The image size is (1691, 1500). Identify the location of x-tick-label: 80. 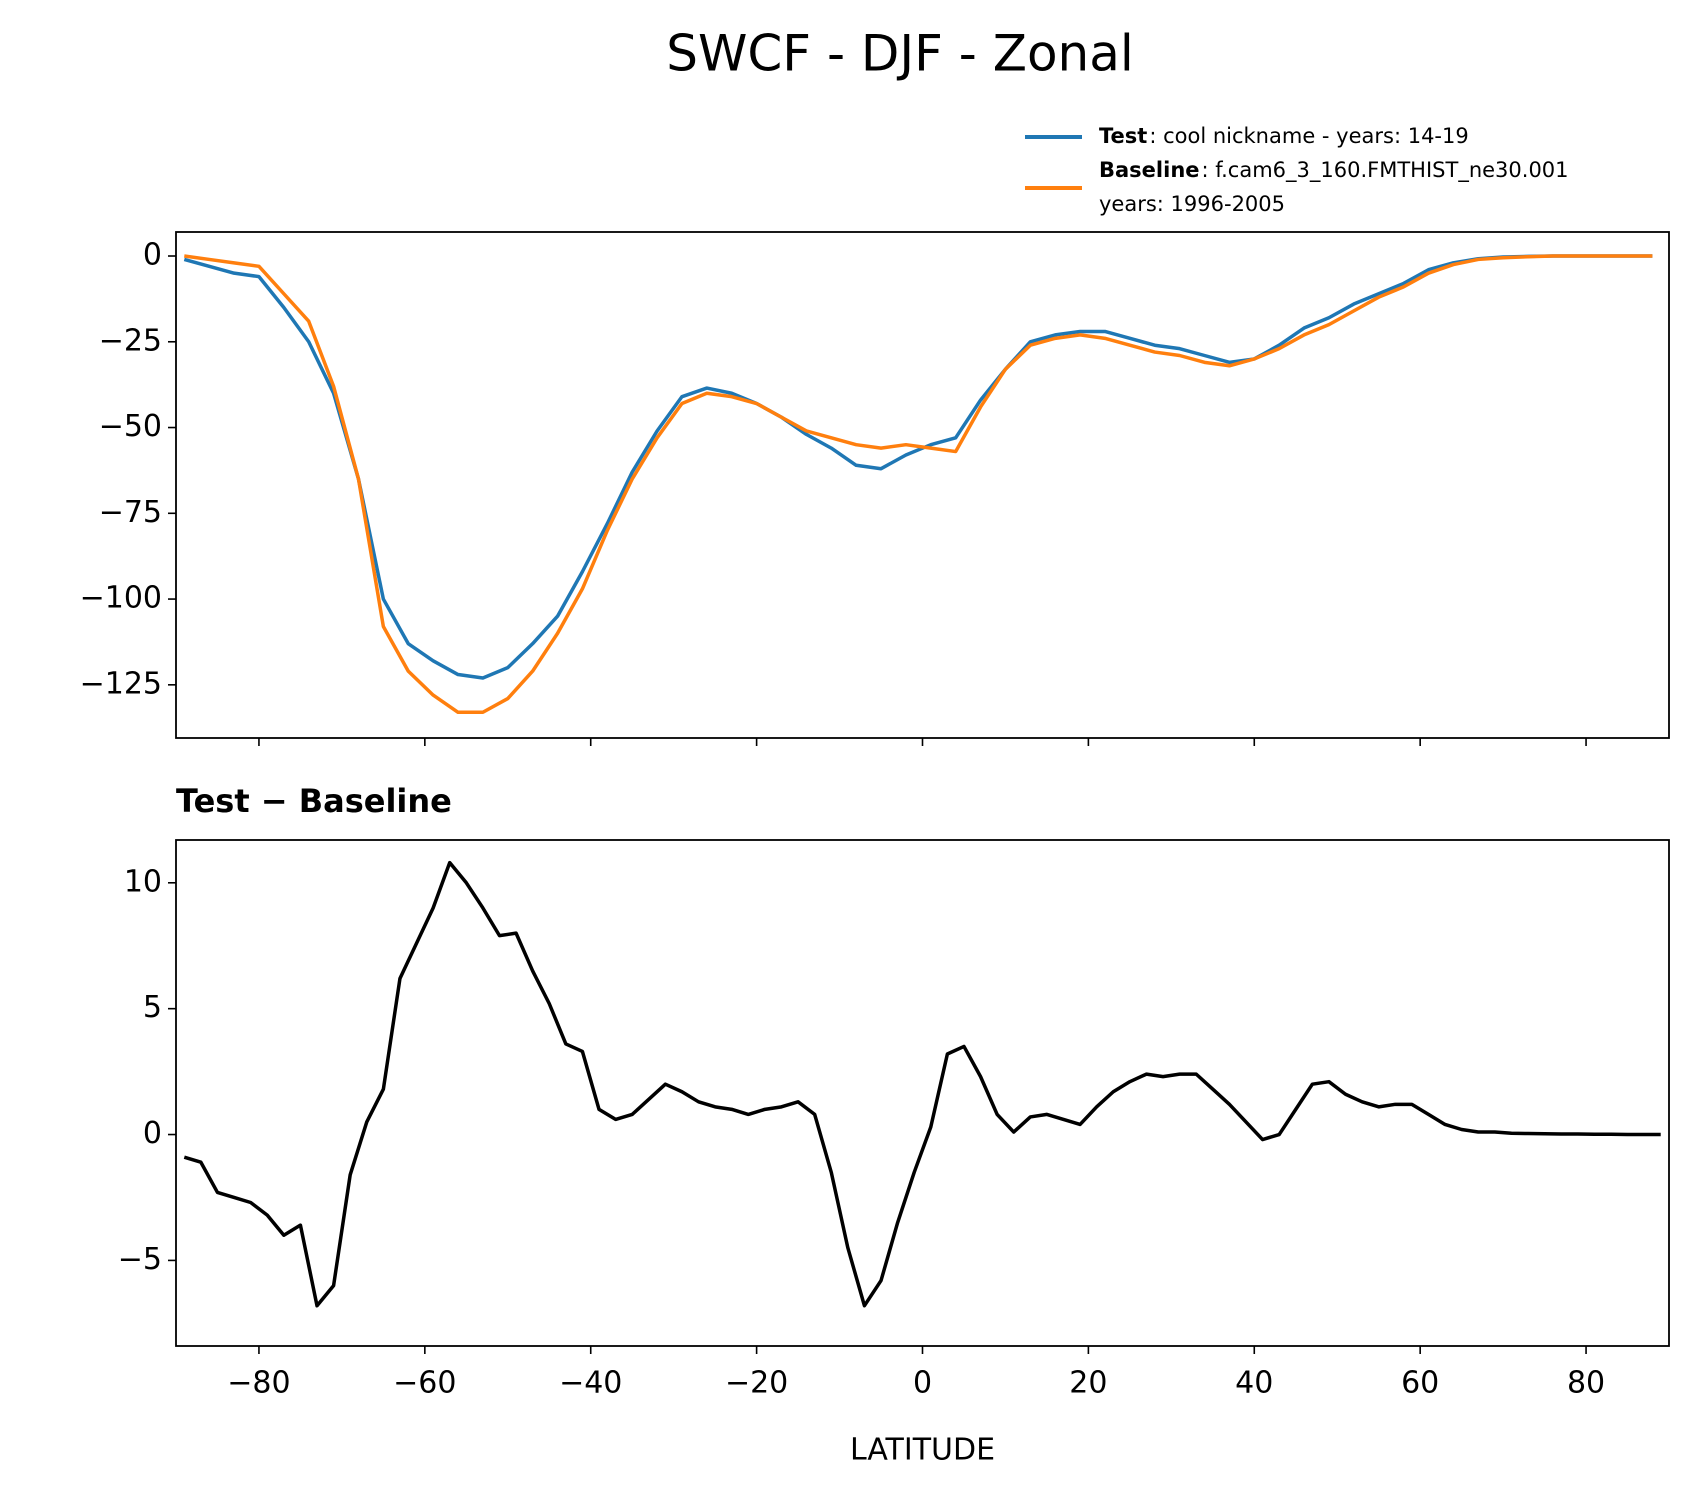
(1586, 1383).